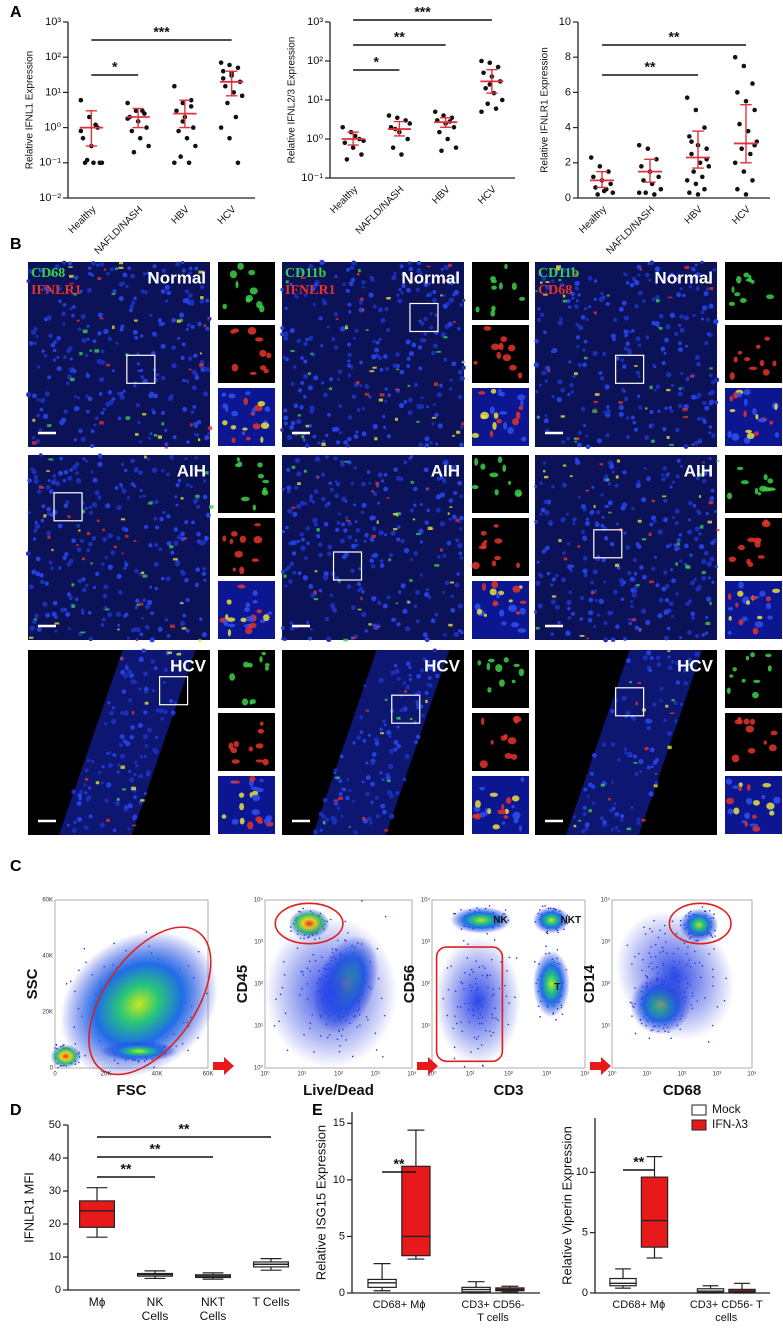  What do you see at coordinates (47, 957) in the screenshot?
I see `y-tick-label: 40K` at bounding box center [47, 957].